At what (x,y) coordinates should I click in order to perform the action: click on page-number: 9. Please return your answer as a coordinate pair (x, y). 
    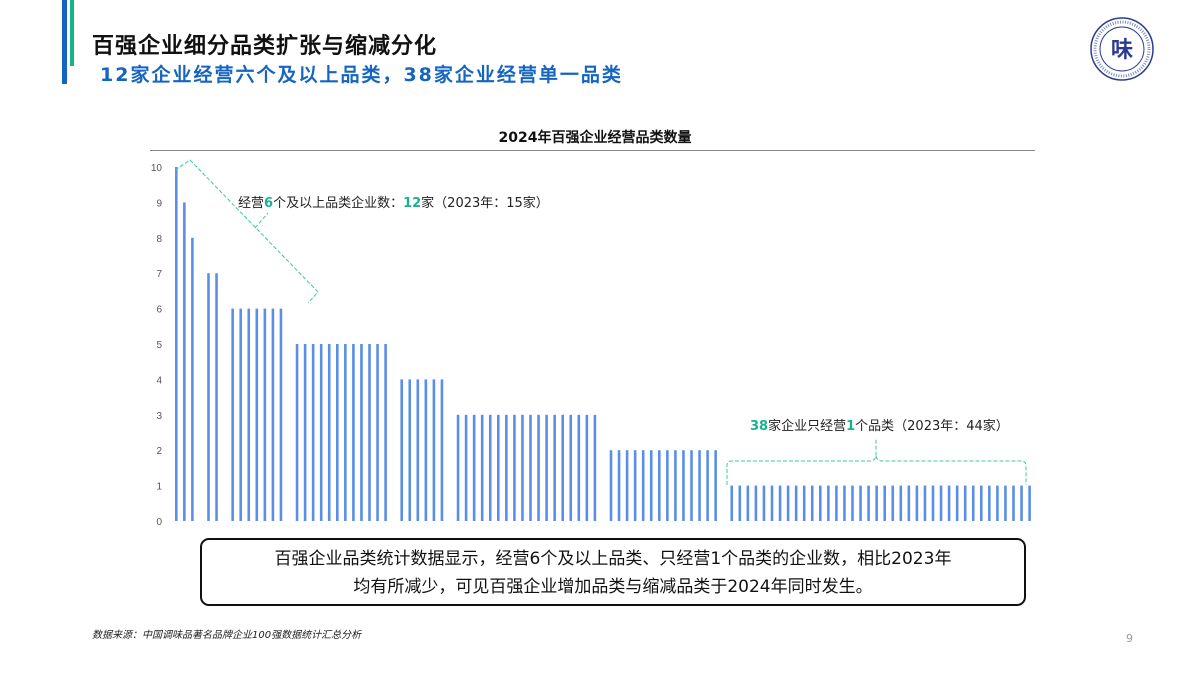
    Looking at the image, I should click on (1129, 638).